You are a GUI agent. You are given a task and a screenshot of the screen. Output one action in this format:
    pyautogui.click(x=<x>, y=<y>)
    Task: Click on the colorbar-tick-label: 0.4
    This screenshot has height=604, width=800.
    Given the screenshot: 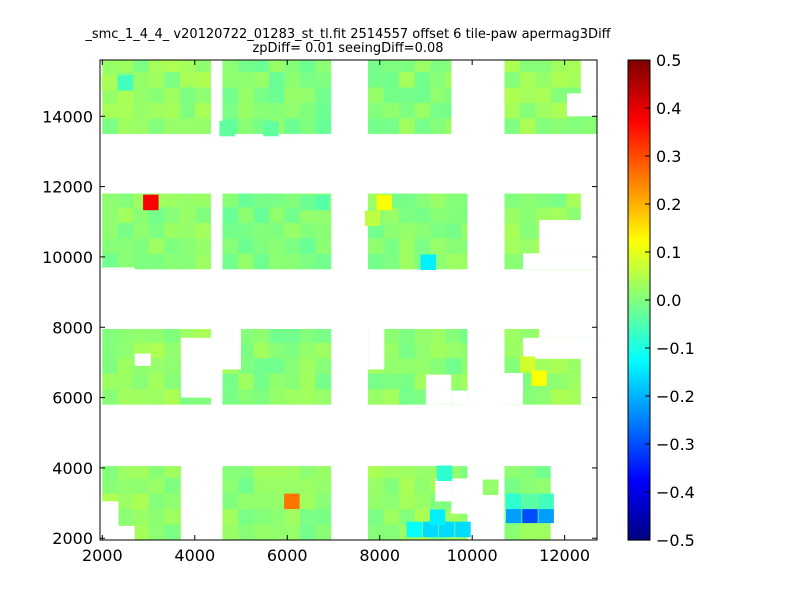 What is the action you would take?
    pyautogui.click(x=668, y=108)
    